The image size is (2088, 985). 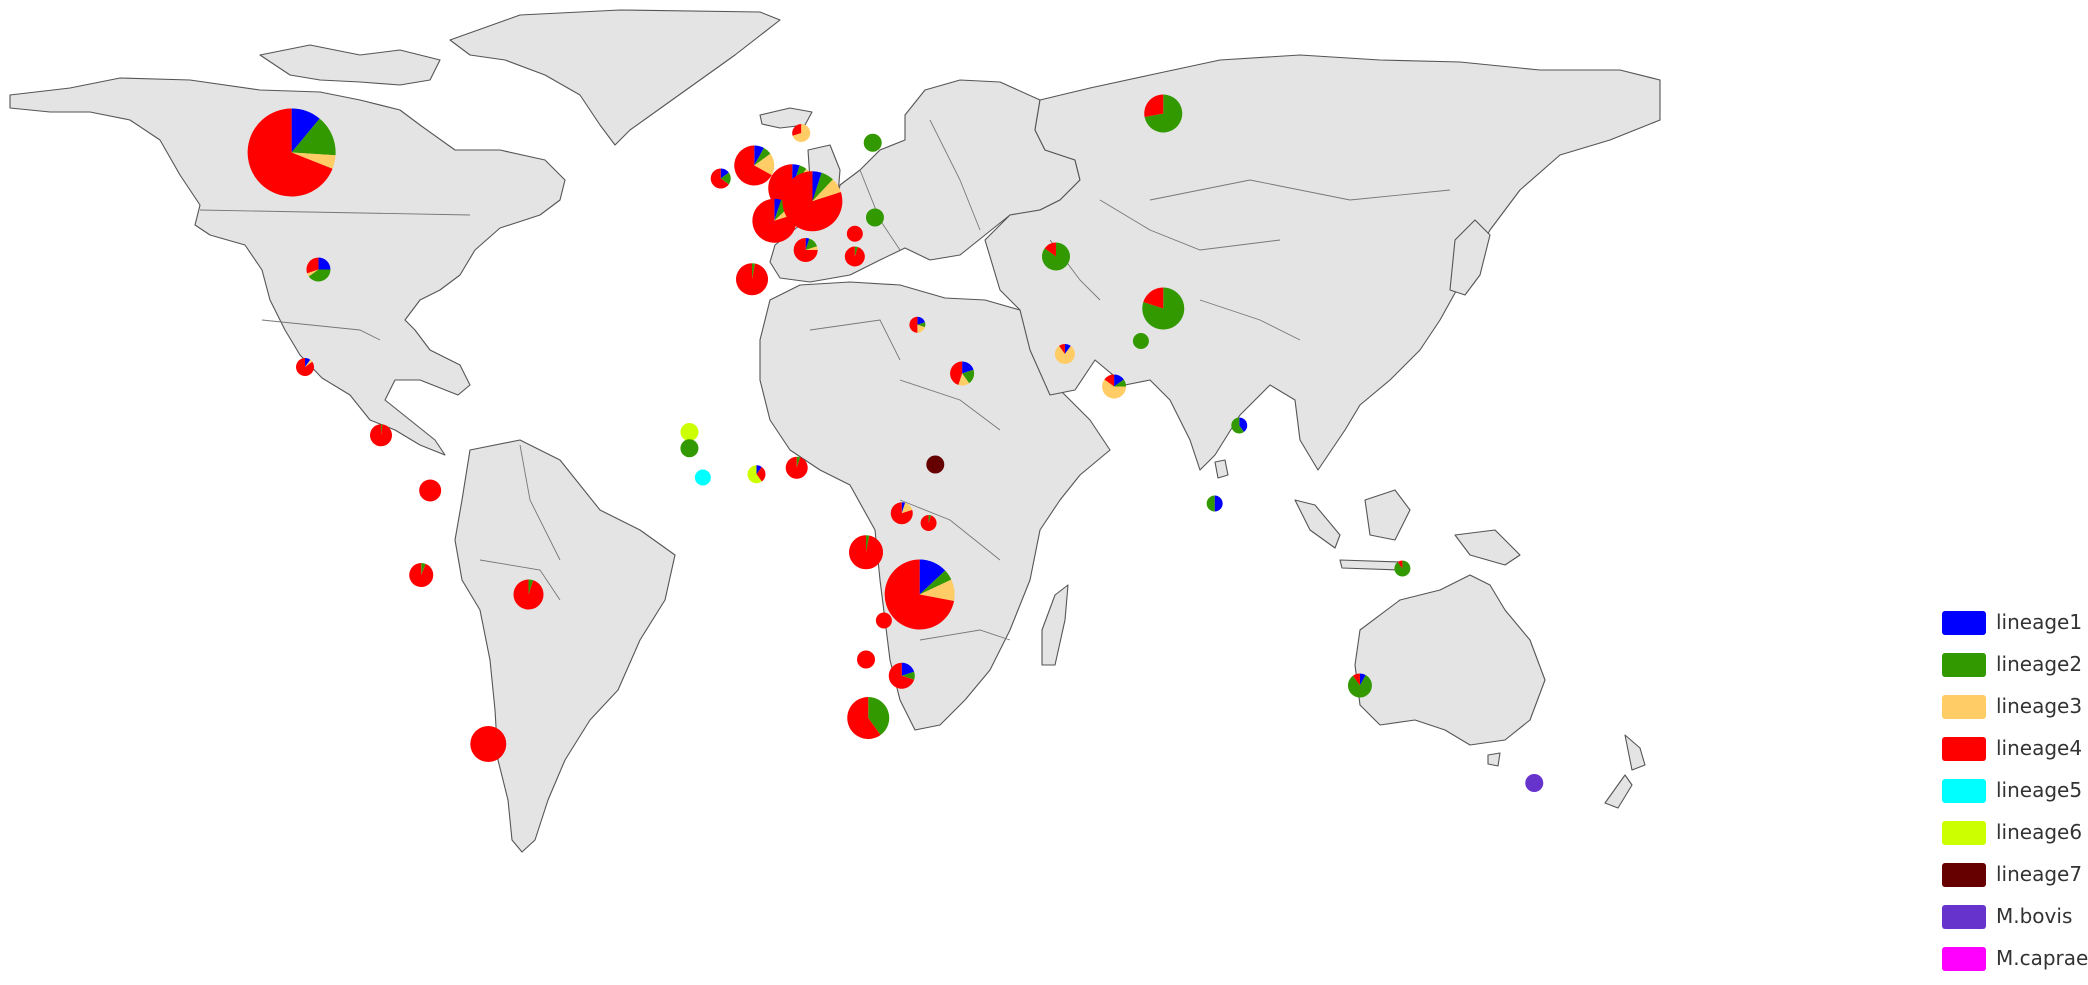 What do you see at coordinates (2039, 622) in the screenshot?
I see `legend-label: lineage1` at bounding box center [2039, 622].